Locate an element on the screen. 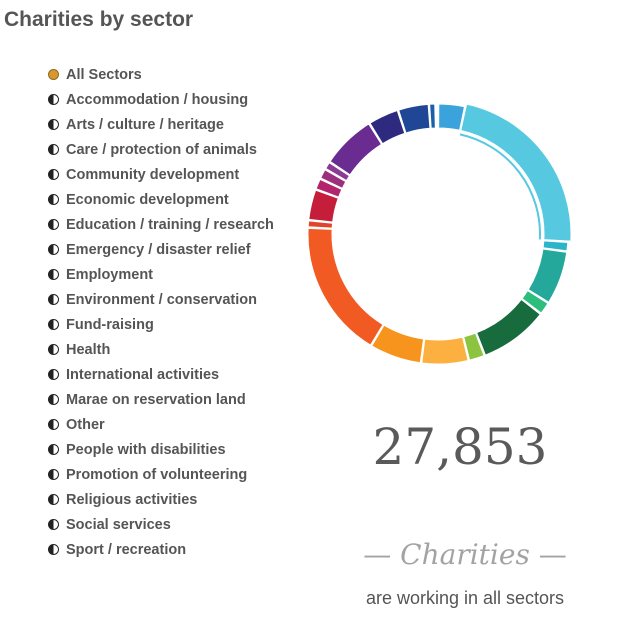 Image resolution: width=621 pixels, height=618 pixels. sector-option-label: International activities is located at coordinates (143, 374).